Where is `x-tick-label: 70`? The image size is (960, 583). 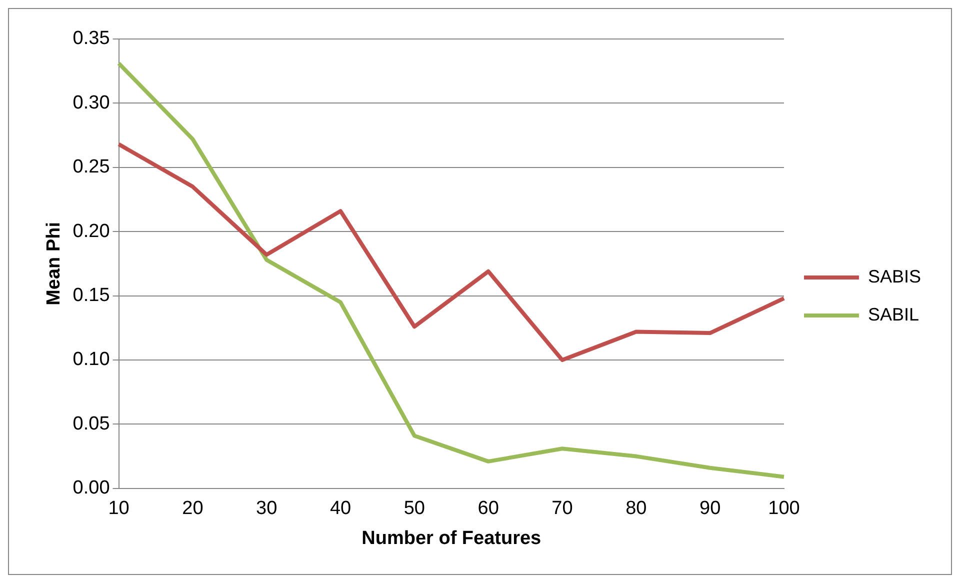
x-tick-label: 70 is located at coordinates (562, 509).